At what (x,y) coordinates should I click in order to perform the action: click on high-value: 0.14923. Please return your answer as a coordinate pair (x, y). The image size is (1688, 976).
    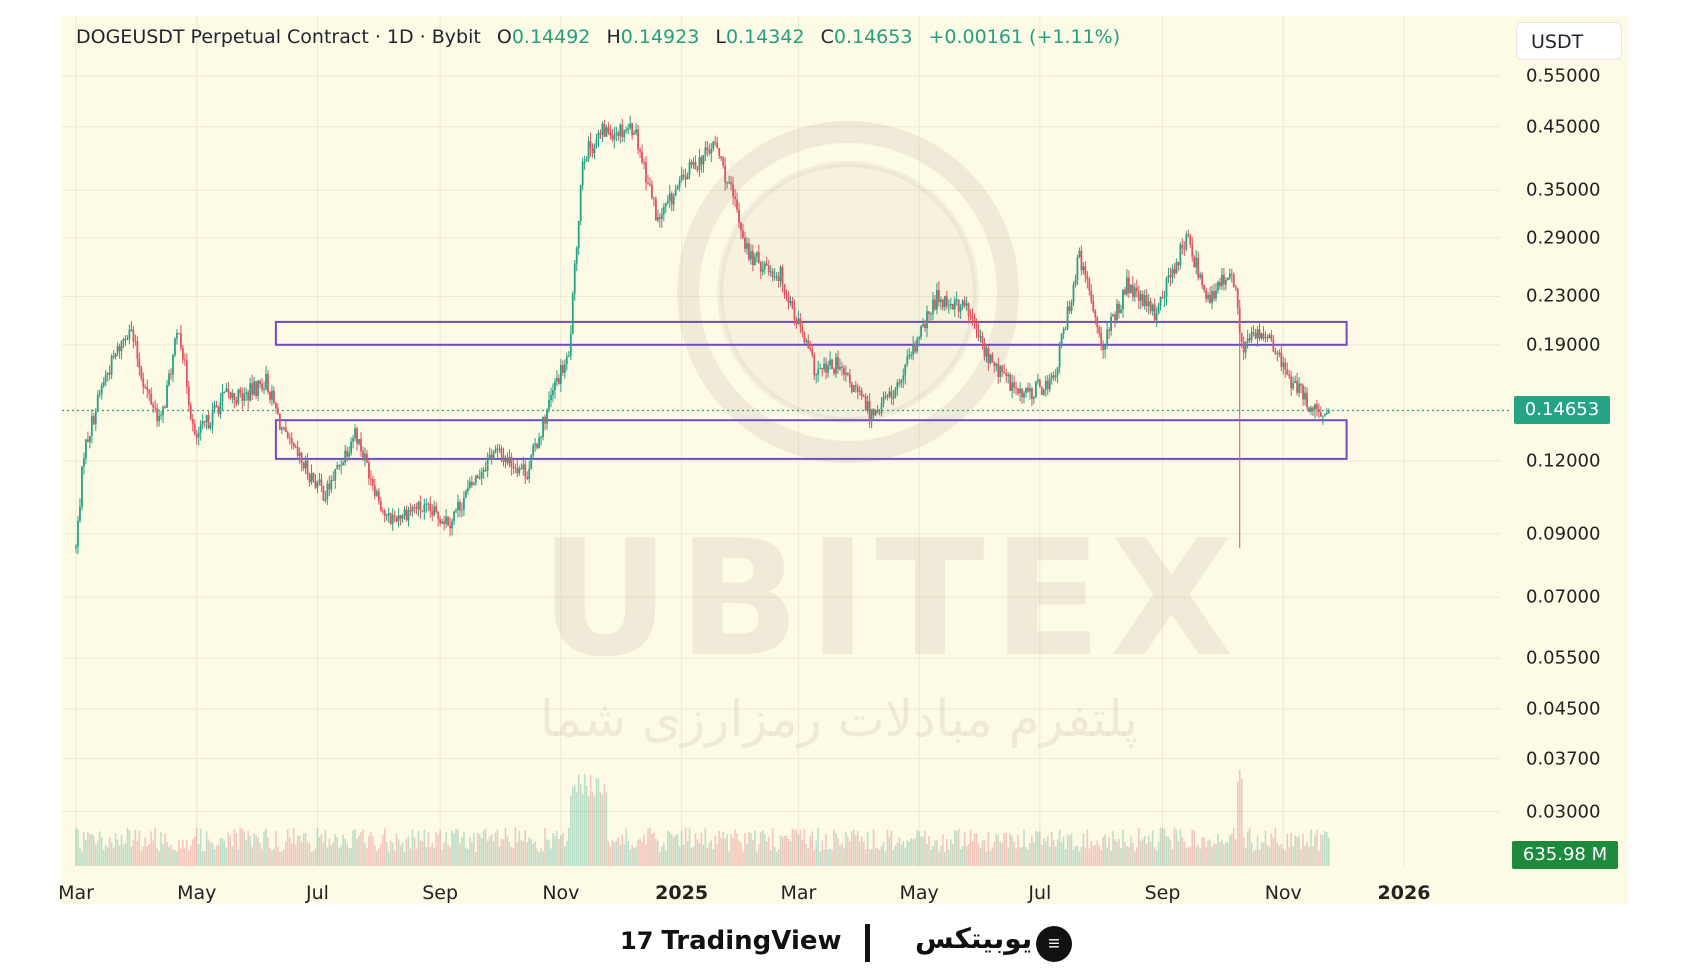
    Looking at the image, I should click on (660, 37).